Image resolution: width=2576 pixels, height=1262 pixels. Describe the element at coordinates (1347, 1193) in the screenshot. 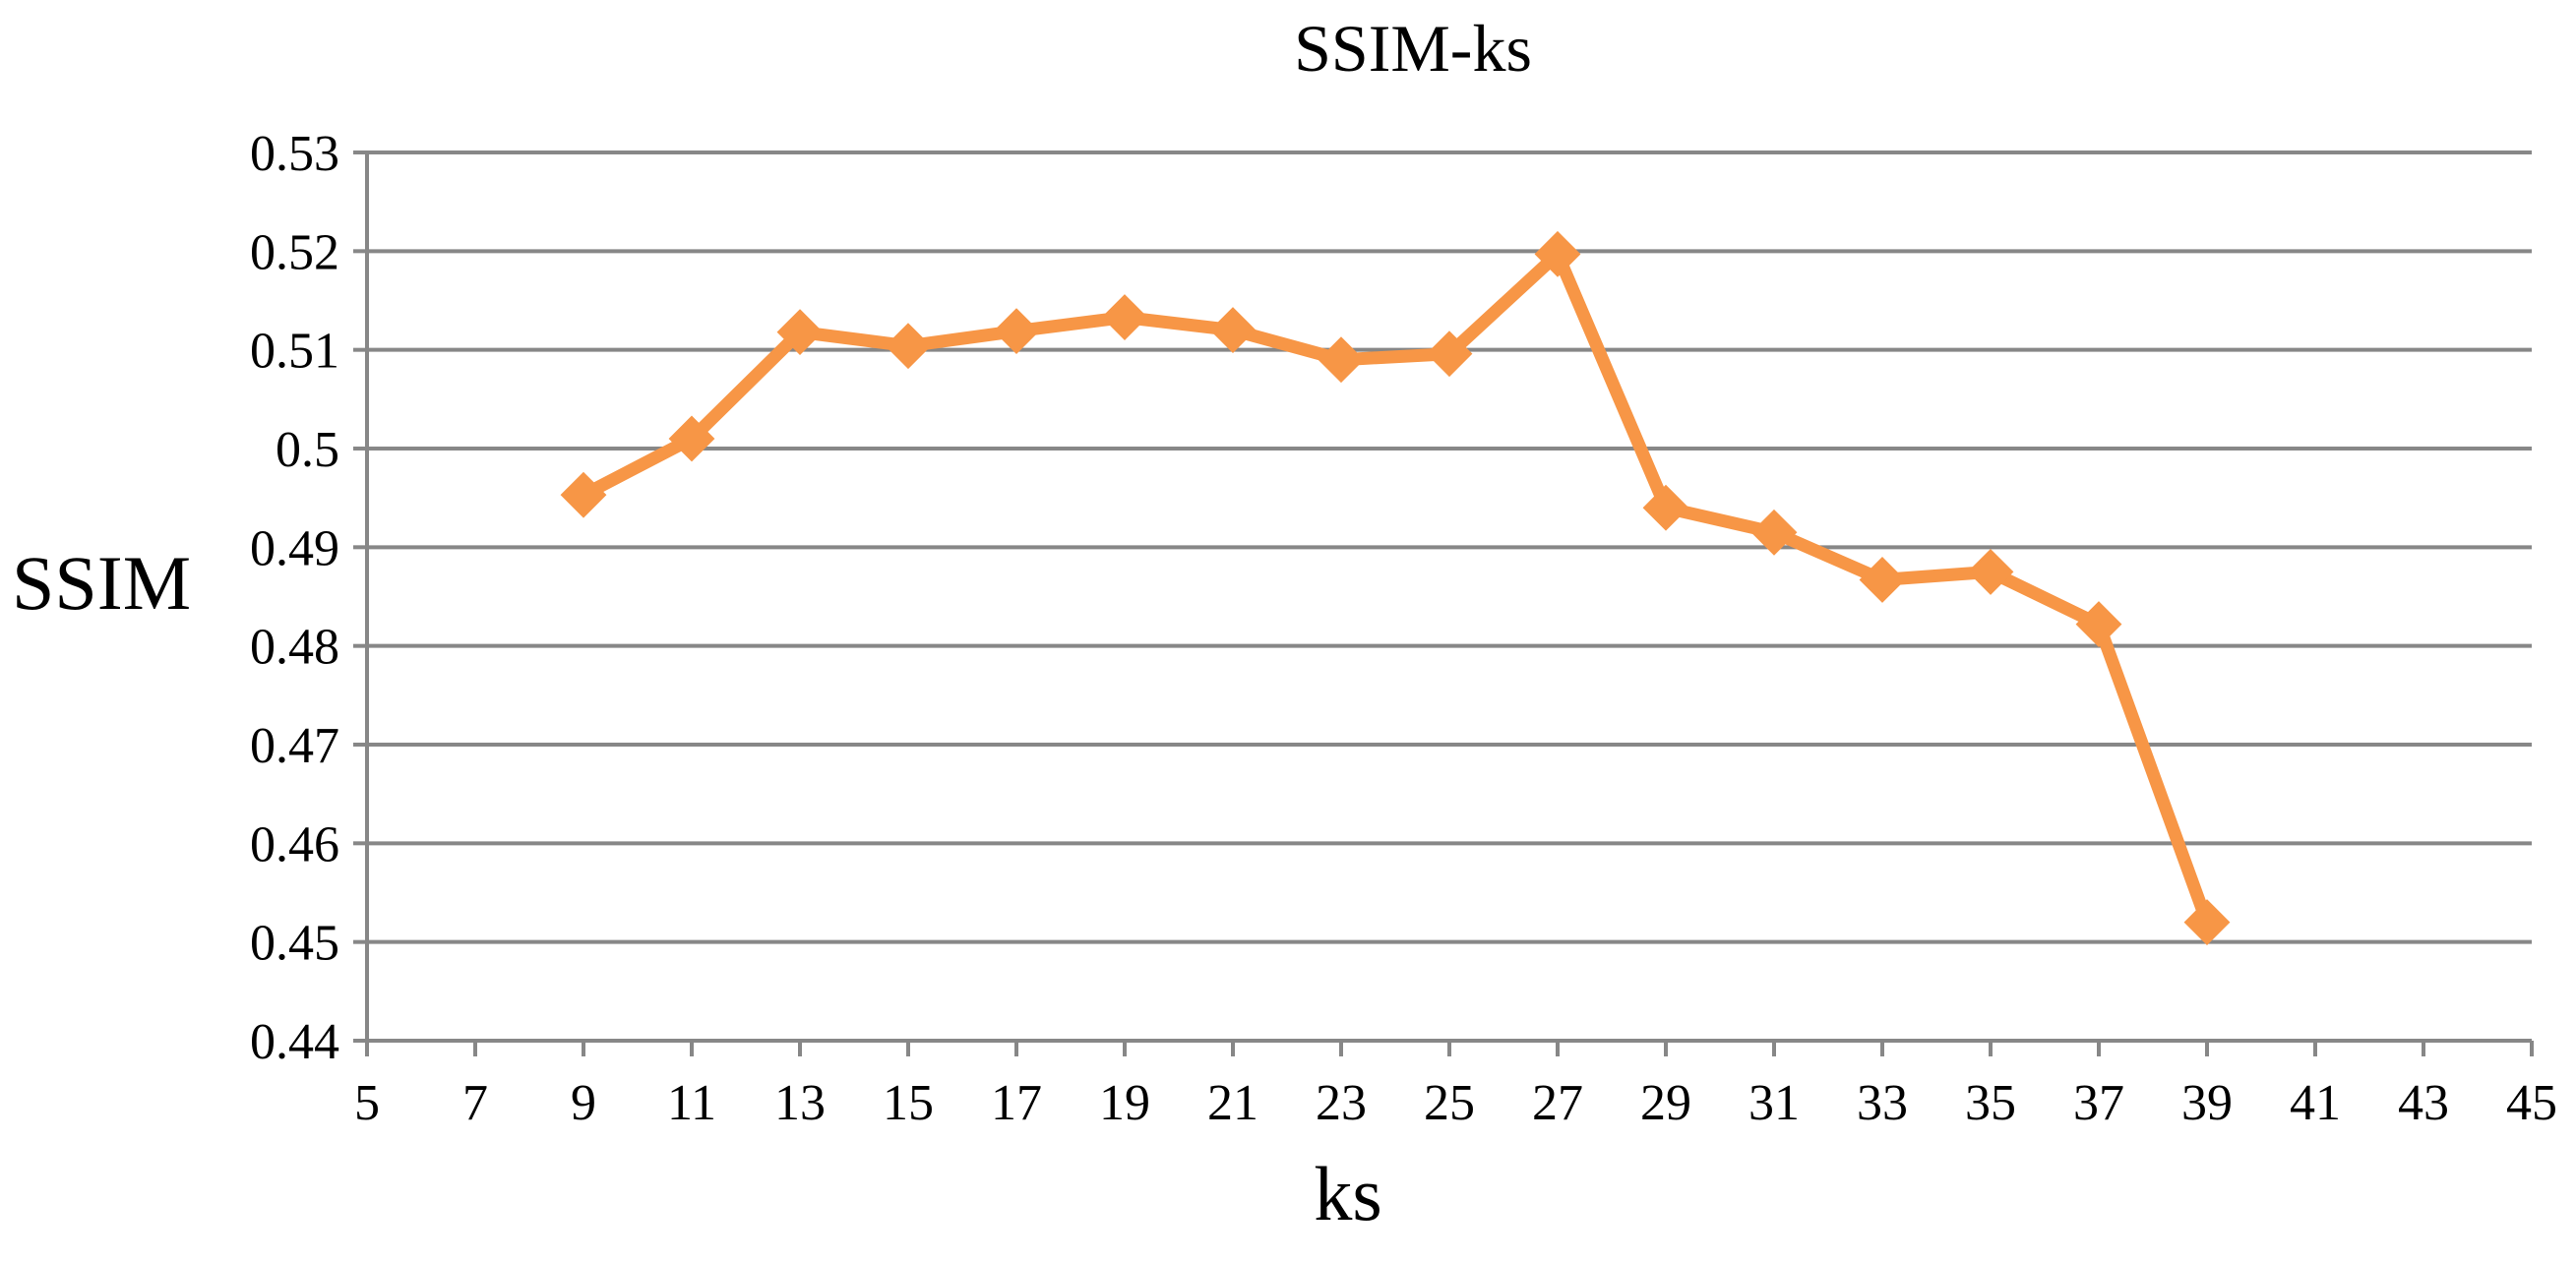

I see `x-axis-title: ks` at that location.